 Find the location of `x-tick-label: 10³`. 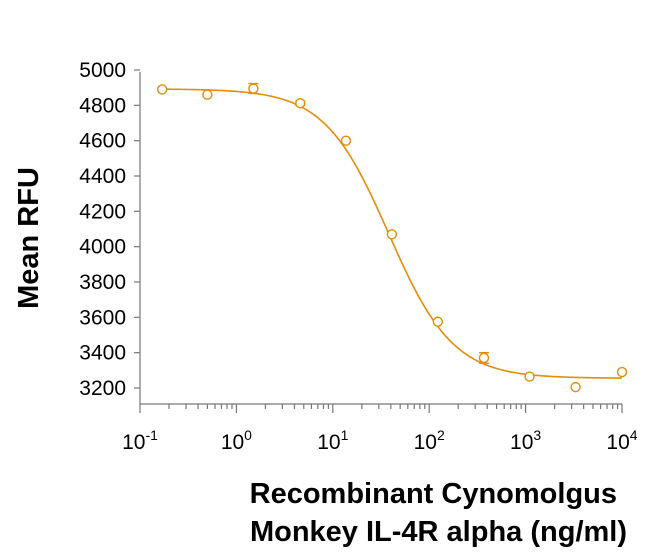

x-tick-label: 10³ is located at coordinates (525, 440).